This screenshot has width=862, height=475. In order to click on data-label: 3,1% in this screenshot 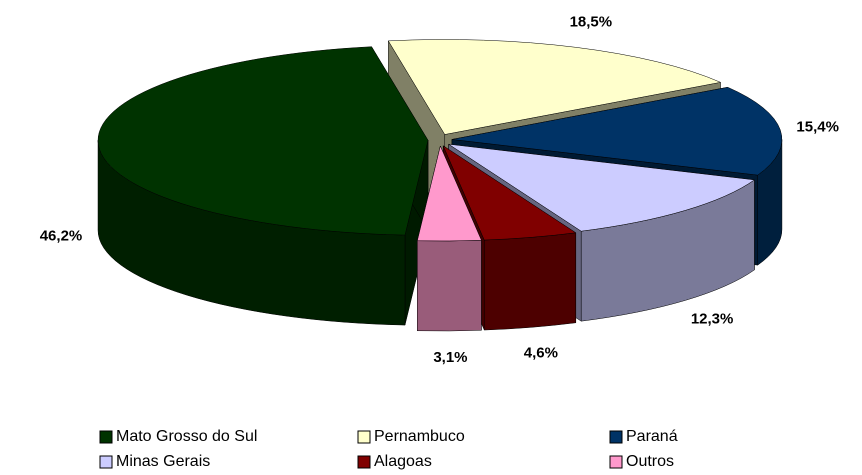, I will do `click(450, 357)`.